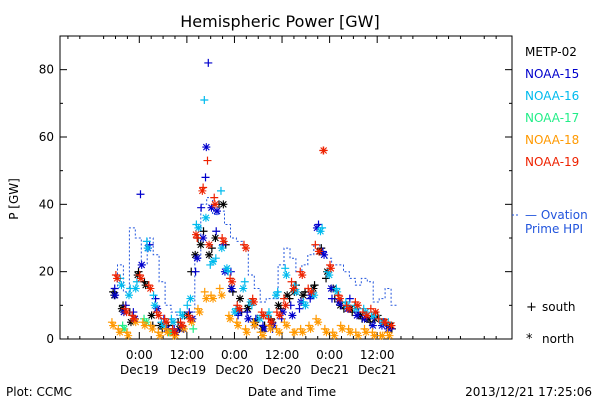 The height and width of the screenshot is (400, 600). Describe the element at coordinates (46, 70) in the screenshot. I see `y-tick-label: 80` at that location.